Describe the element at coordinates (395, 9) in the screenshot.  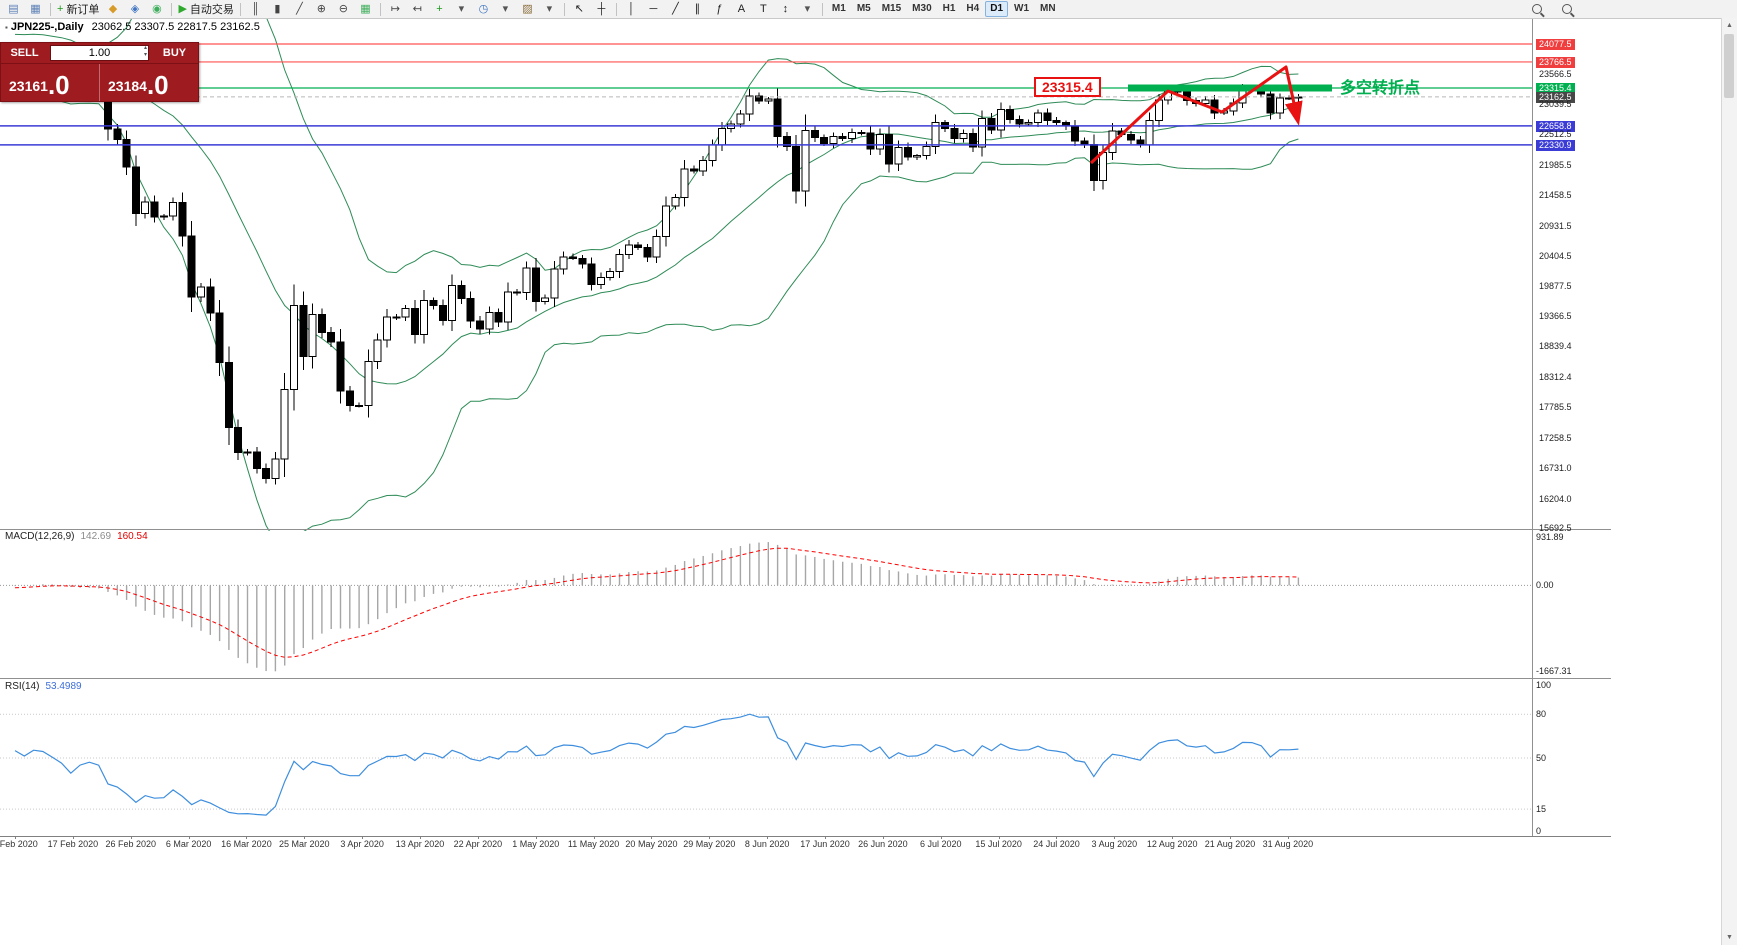
I see `auto-scroll-icon: ↦` at that location.